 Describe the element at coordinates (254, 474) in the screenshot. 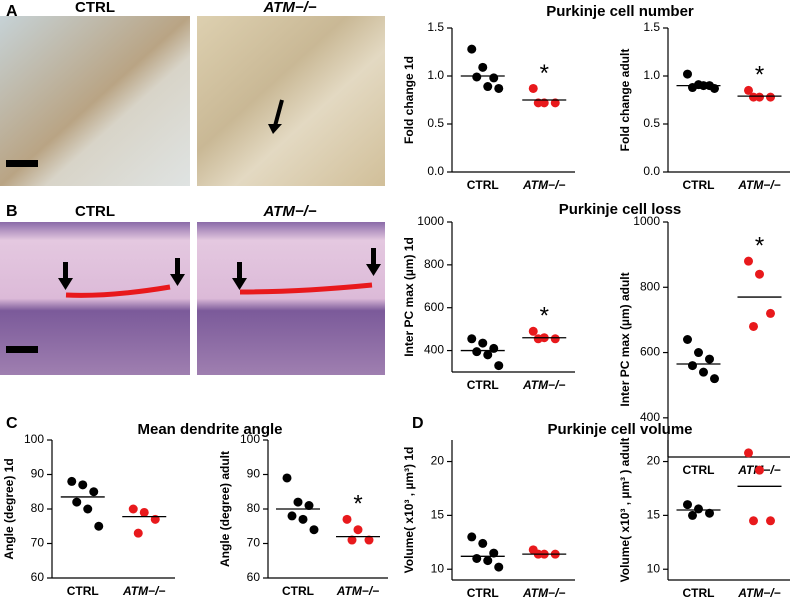

I see `y-tick-label: 90` at that location.